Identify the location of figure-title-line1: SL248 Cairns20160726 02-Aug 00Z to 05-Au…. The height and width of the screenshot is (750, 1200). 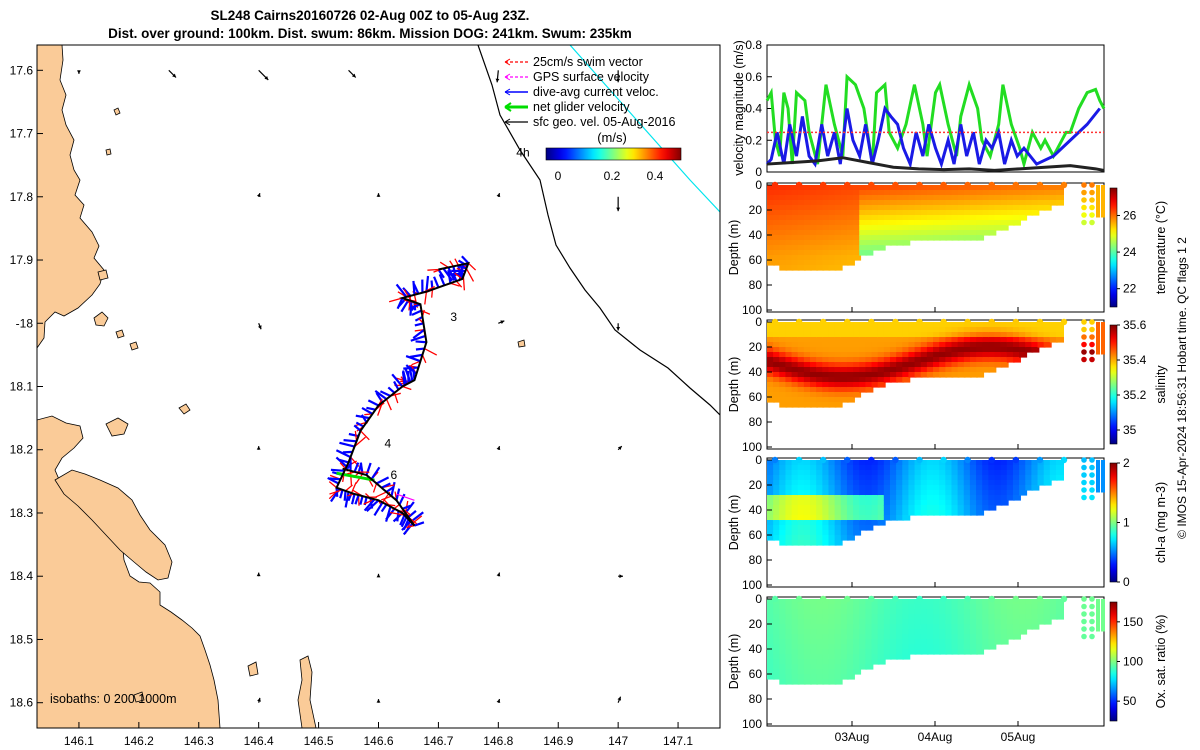
(370, 15).